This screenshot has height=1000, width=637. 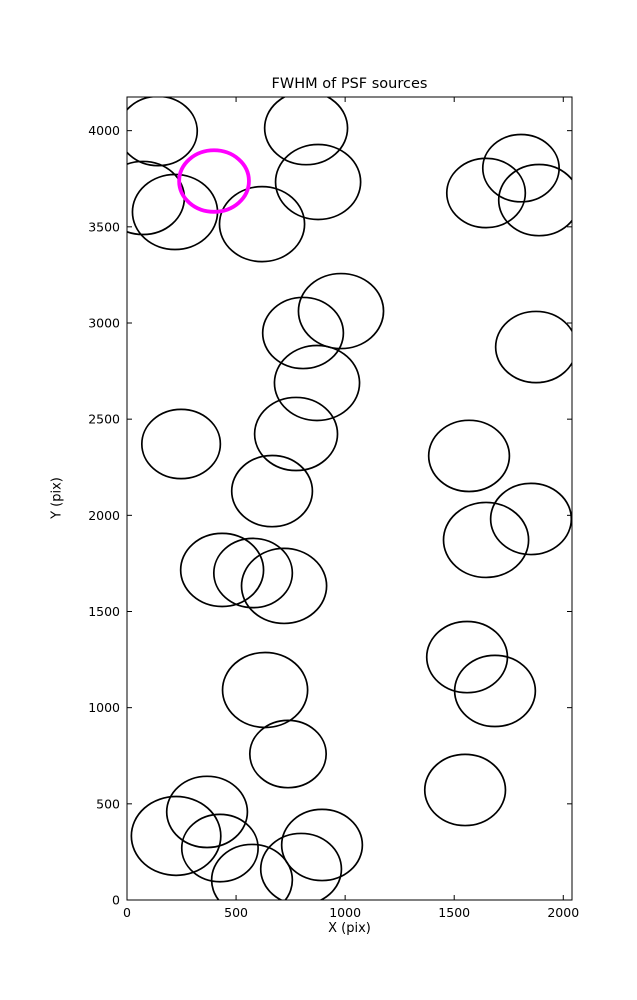 What do you see at coordinates (104, 322) in the screenshot?
I see `y-tick-label: 3000` at bounding box center [104, 322].